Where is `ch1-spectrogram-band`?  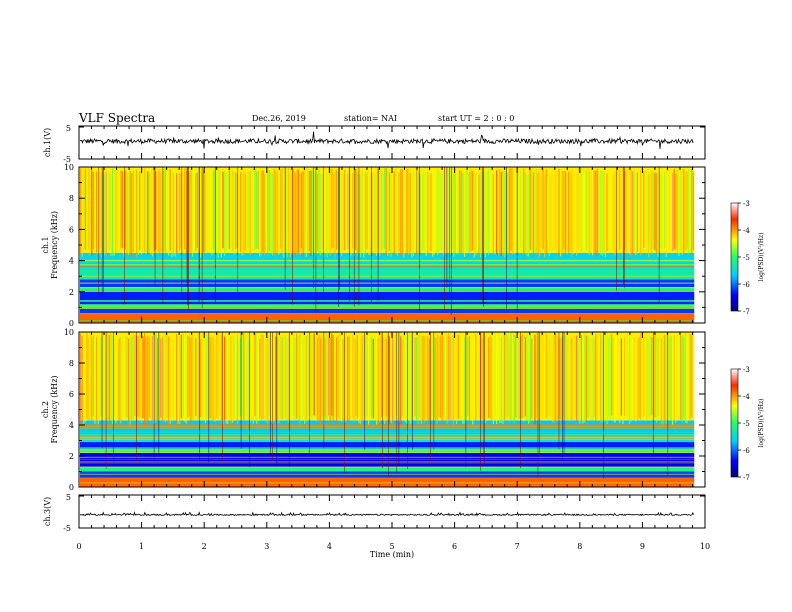 ch1-spectrogram-band is located at coordinates (387, 318).